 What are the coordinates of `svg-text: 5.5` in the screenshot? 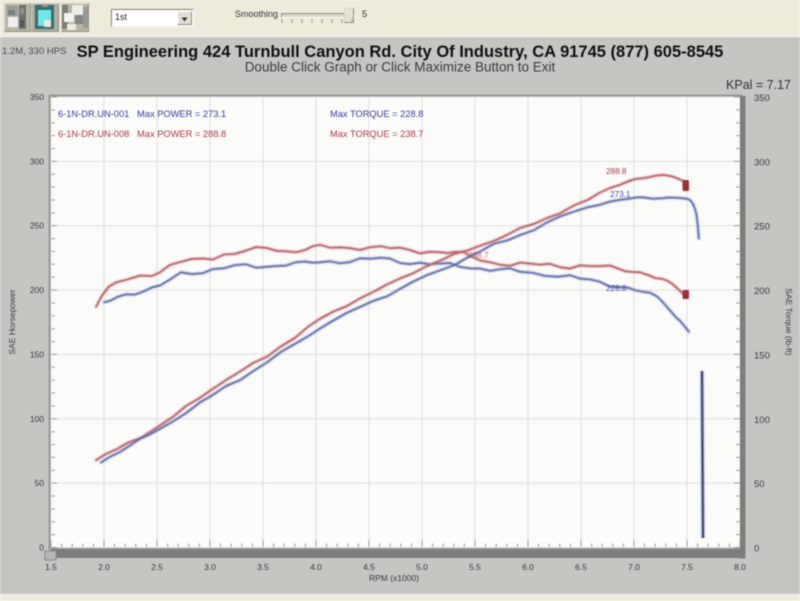 It's located at (475, 567).